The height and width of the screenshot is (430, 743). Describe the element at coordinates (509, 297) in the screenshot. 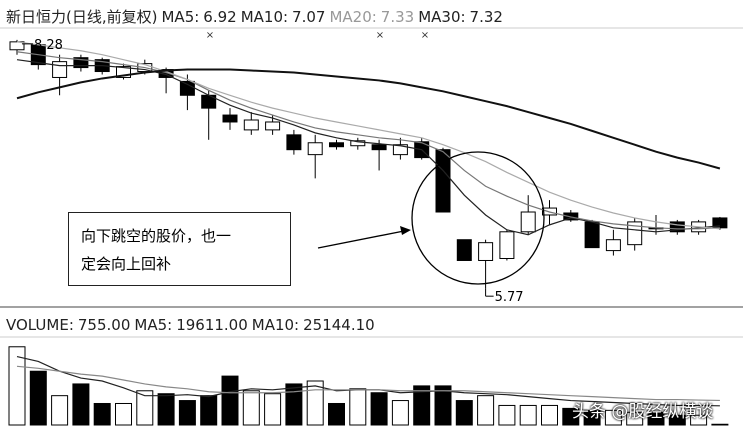

I see `low-label: 5.77` at that location.